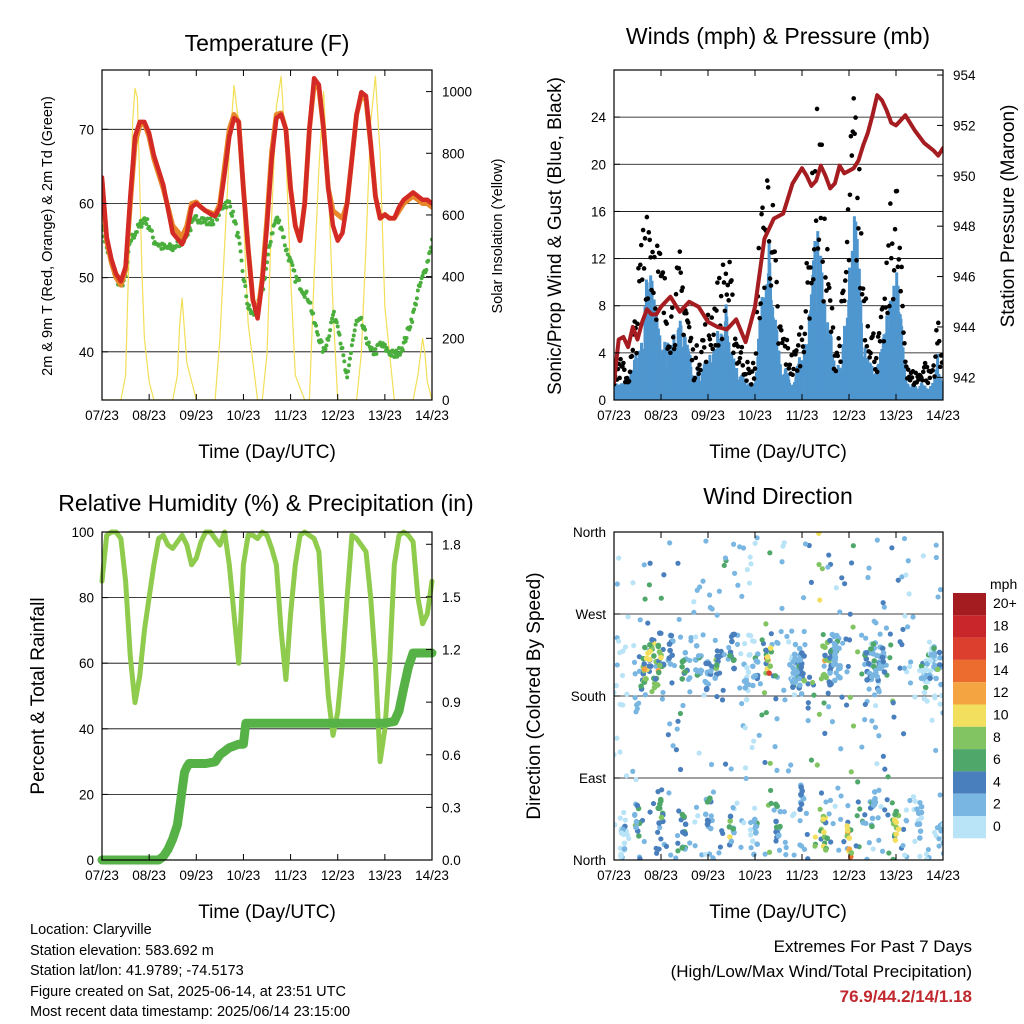  Describe the element at coordinates (1001, 648) in the screenshot. I see `colorbar-label: 16` at that location.